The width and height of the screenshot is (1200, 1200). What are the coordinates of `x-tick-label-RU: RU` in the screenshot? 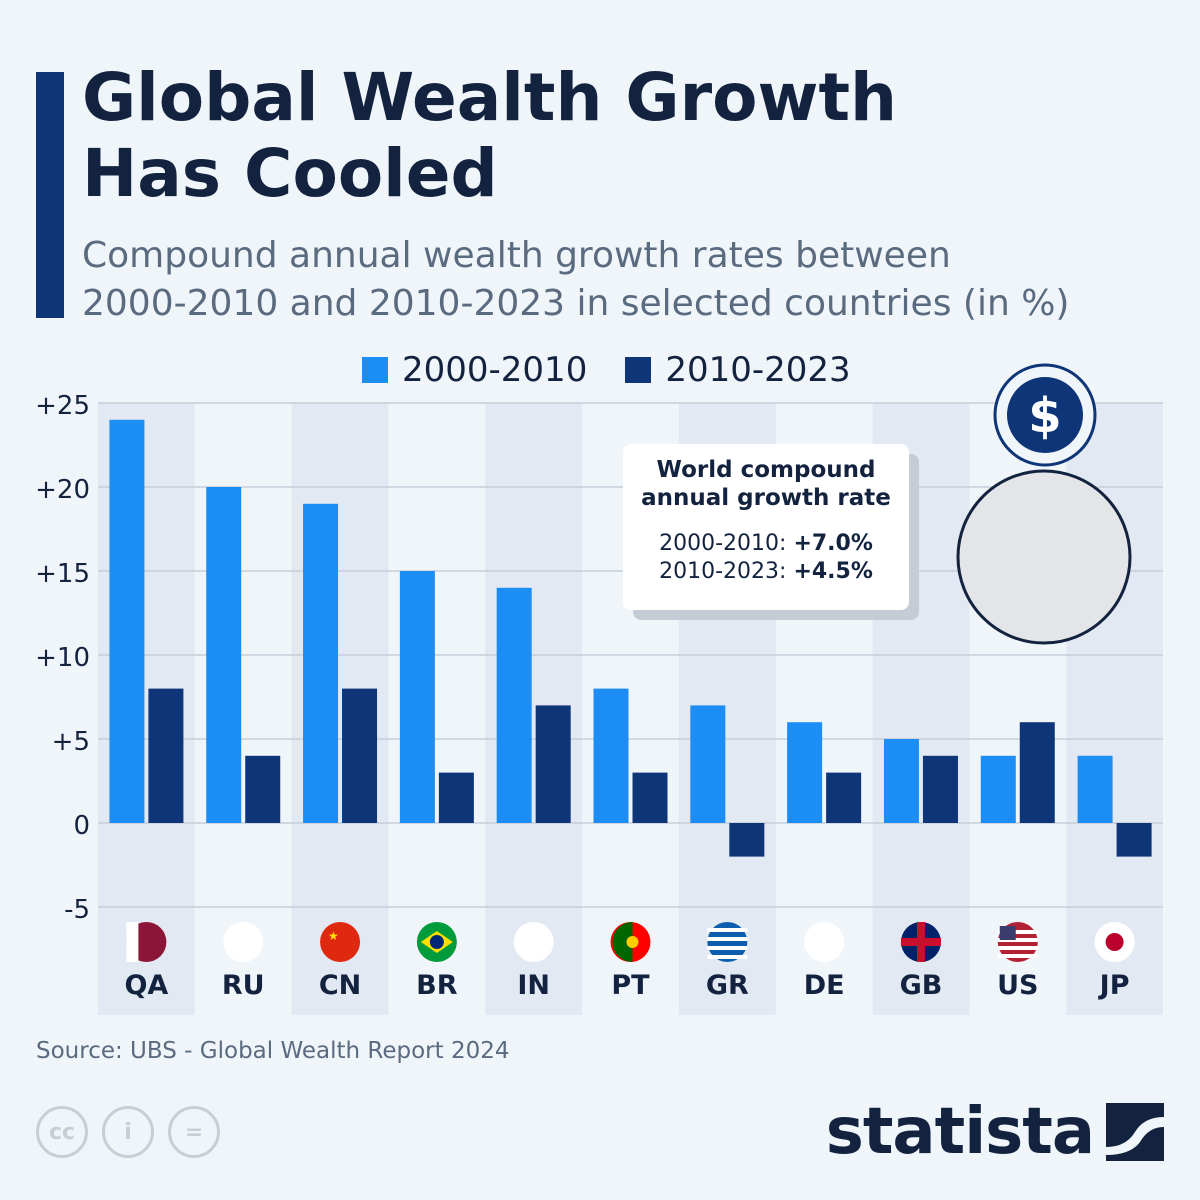 It's located at (243, 985).